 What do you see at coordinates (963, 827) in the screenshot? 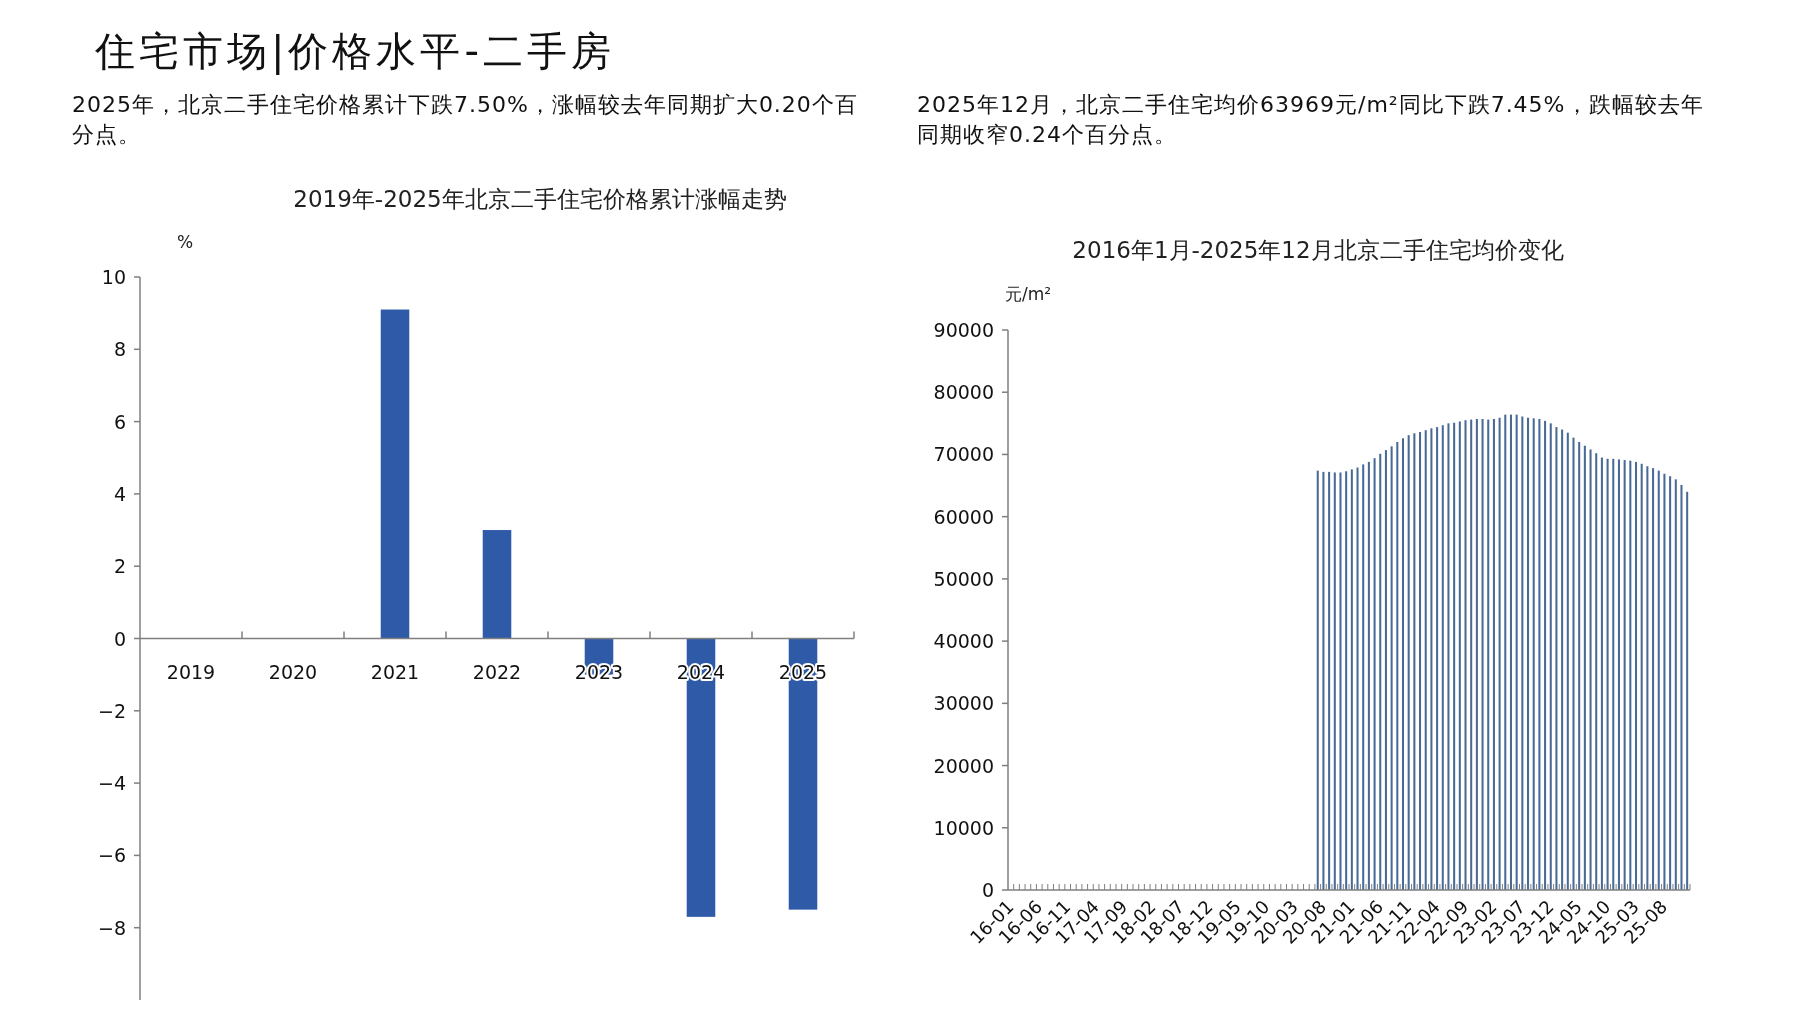
I see `y-tick-label: 10000` at bounding box center [963, 827].